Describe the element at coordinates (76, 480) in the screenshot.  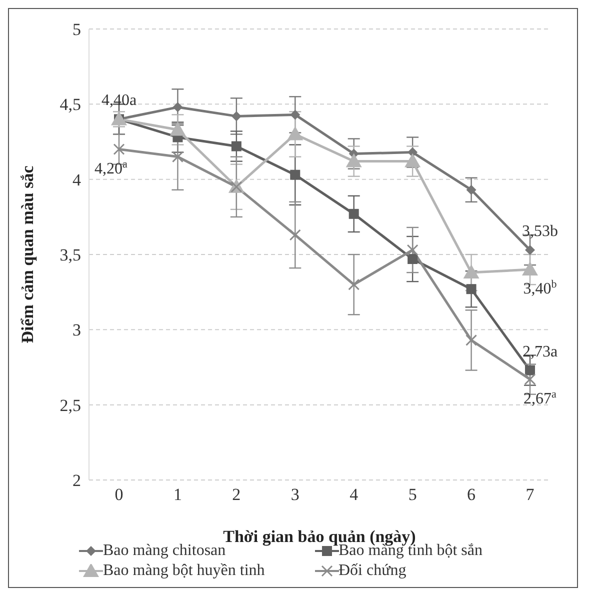
I see `y-tick-label: 2` at that location.